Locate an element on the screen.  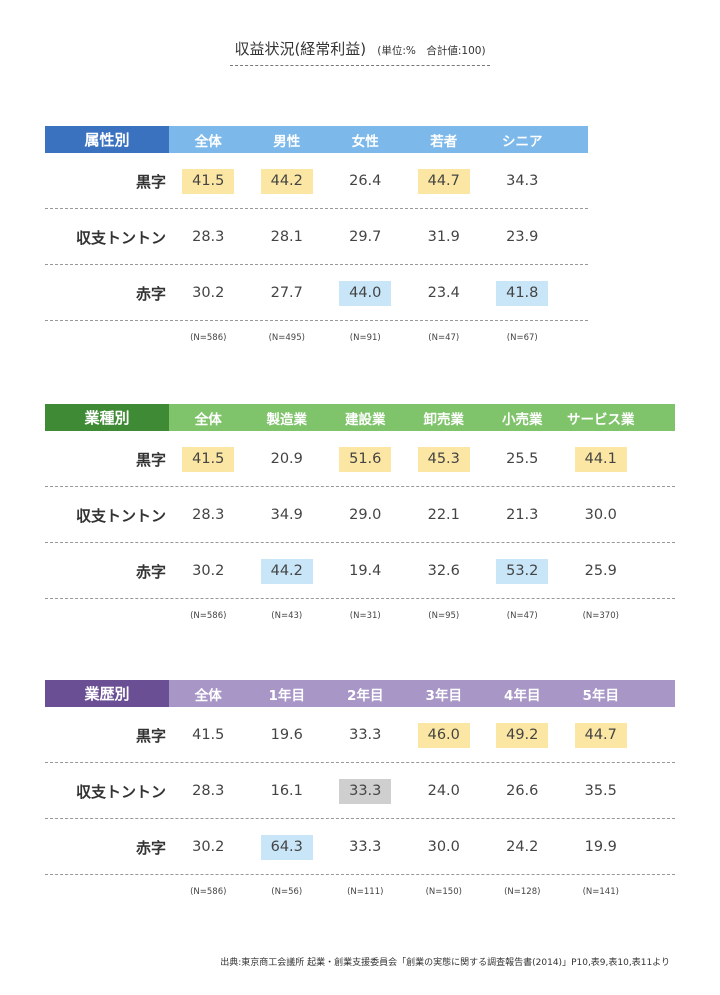
table-row-profit: 黒字 41.5 19.6 33.3 46.0 49.2 44.7 is located at coordinates (360, 735).